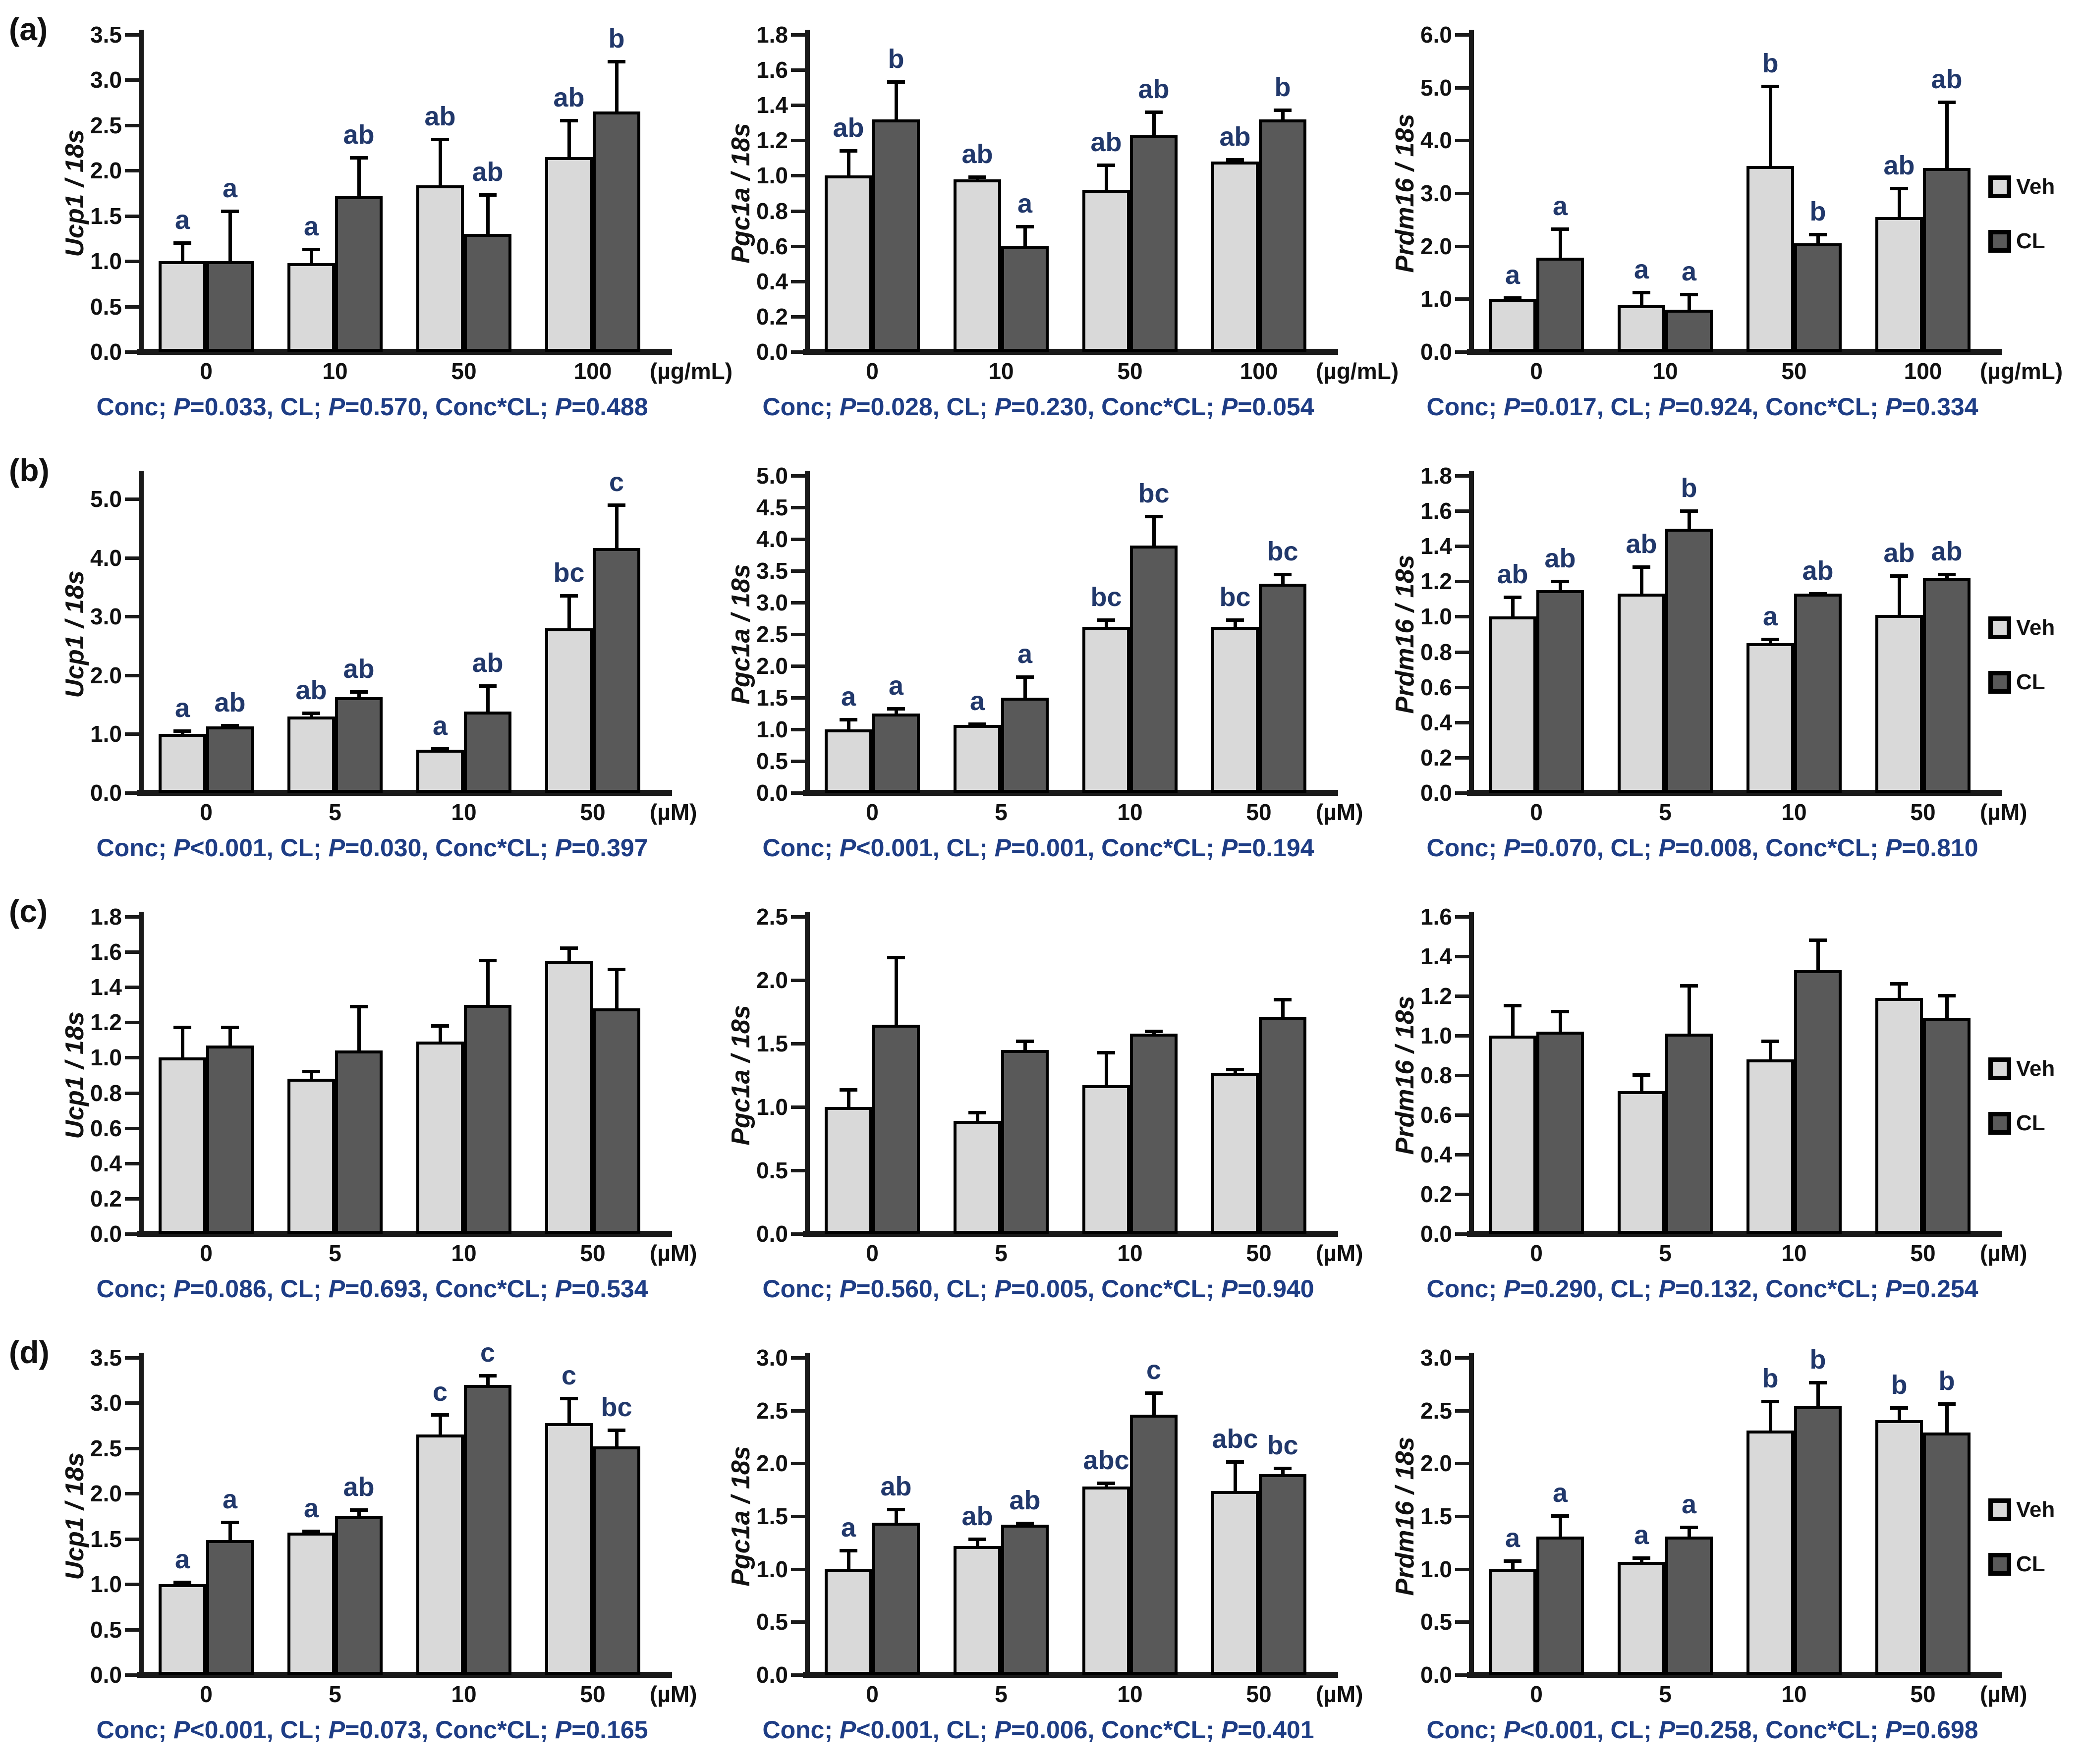  Describe the element at coordinates (1729, 633) in the screenshot. I see `plot-area: ab ab ab b a ab ab ab` at that location.